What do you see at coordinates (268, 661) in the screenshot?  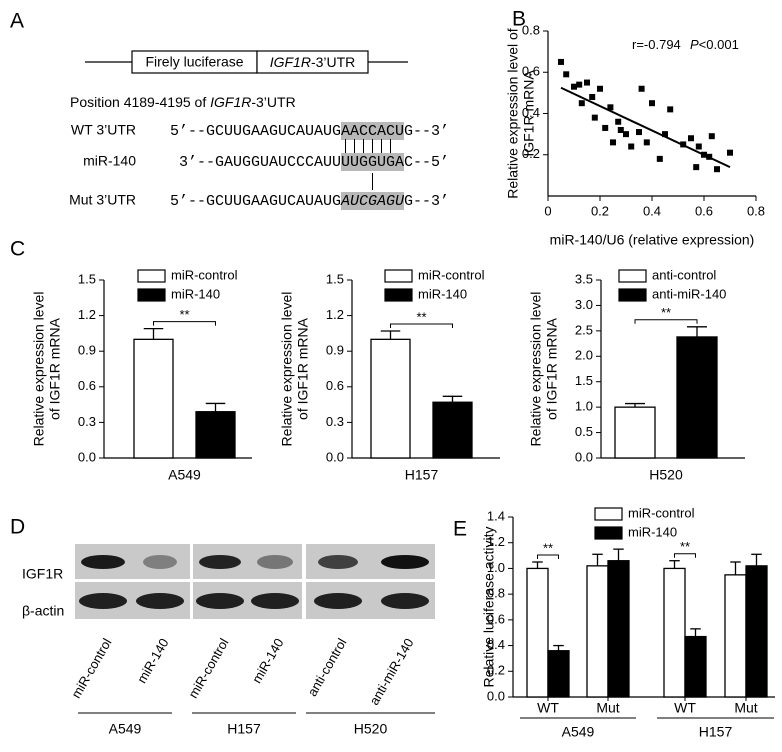 I see `lane-label: miR-140` at bounding box center [268, 661].